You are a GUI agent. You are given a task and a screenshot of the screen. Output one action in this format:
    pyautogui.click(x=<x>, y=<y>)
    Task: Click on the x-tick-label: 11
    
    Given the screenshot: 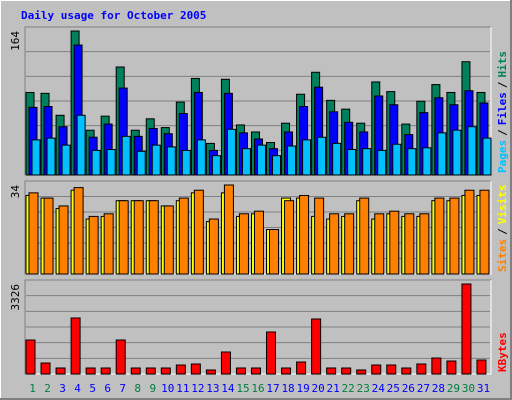 What is the action you would take?
    pyautogui.click(x=182, y=388)
    